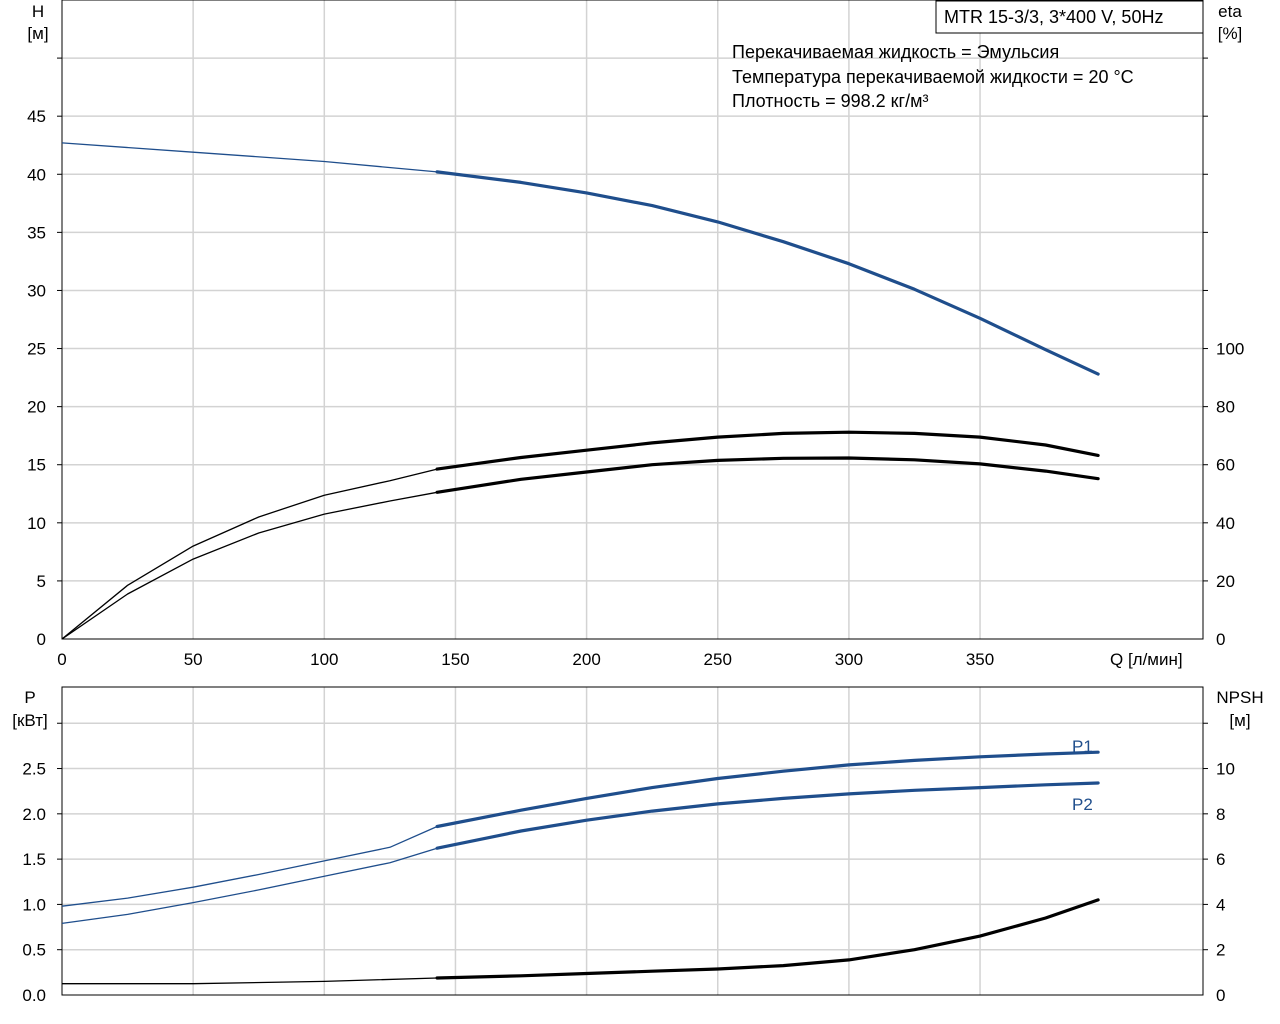  What do you see at coordinates (767, 273) in the screenshot?
I see `top-series-0-line` at bounding box center [767, 273].